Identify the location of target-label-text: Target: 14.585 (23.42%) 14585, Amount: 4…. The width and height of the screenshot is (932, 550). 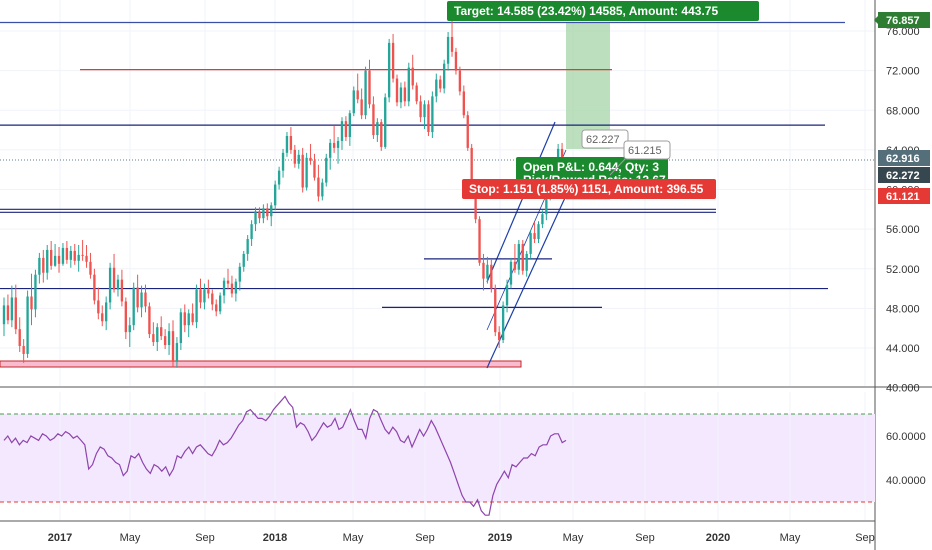
(586, 11).